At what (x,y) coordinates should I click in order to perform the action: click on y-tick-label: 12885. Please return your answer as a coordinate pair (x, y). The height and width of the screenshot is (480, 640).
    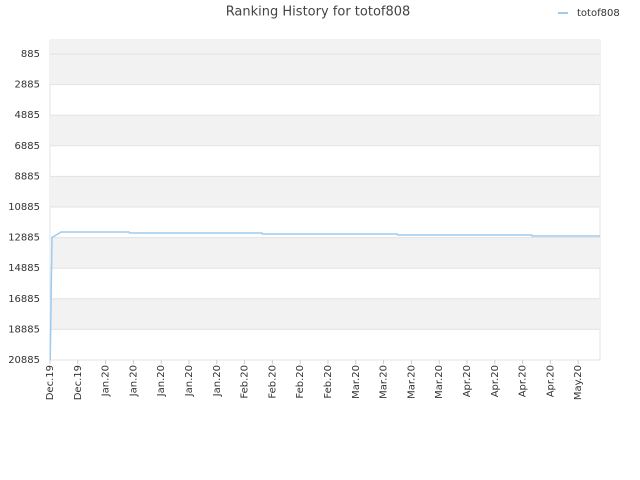
    Looking at the image, I should click on (24, 238).